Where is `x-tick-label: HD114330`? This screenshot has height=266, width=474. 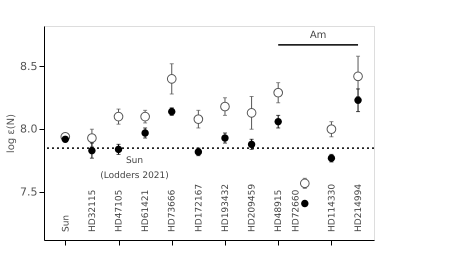
x-tick-label: HD114330 is located at coordinates (332, 208).